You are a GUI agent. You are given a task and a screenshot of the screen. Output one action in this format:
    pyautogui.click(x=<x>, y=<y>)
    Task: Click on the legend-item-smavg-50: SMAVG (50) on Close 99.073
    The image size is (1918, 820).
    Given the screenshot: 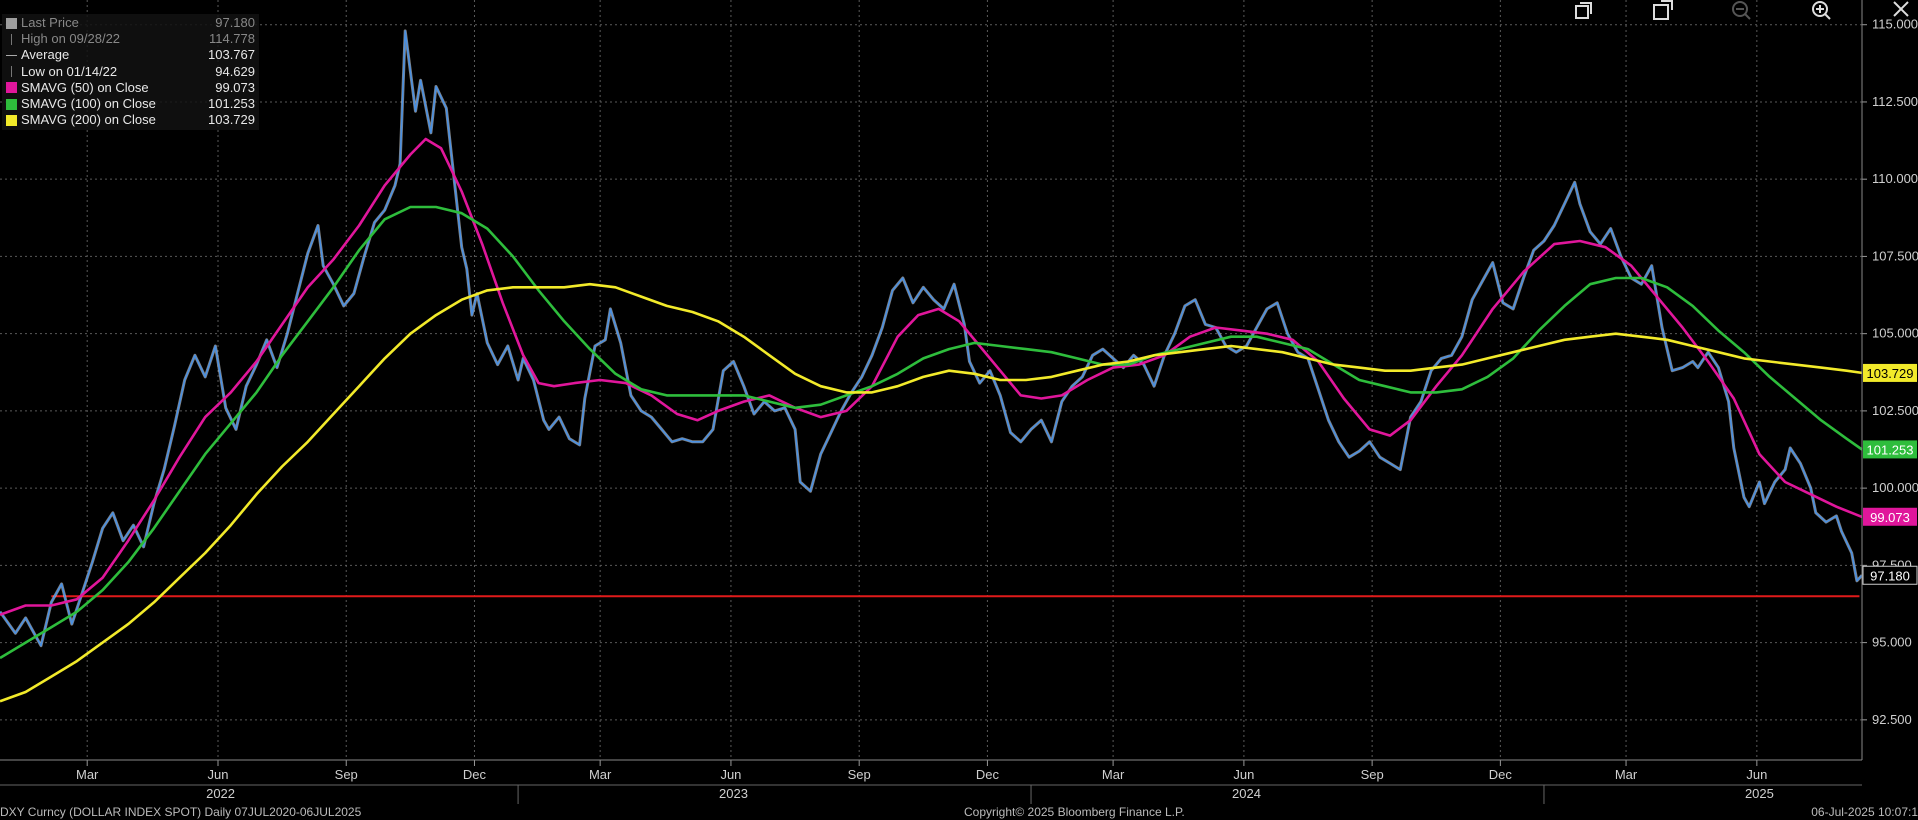 What is the action you would take?
    pyautogui.click(x=130, y=88)
    